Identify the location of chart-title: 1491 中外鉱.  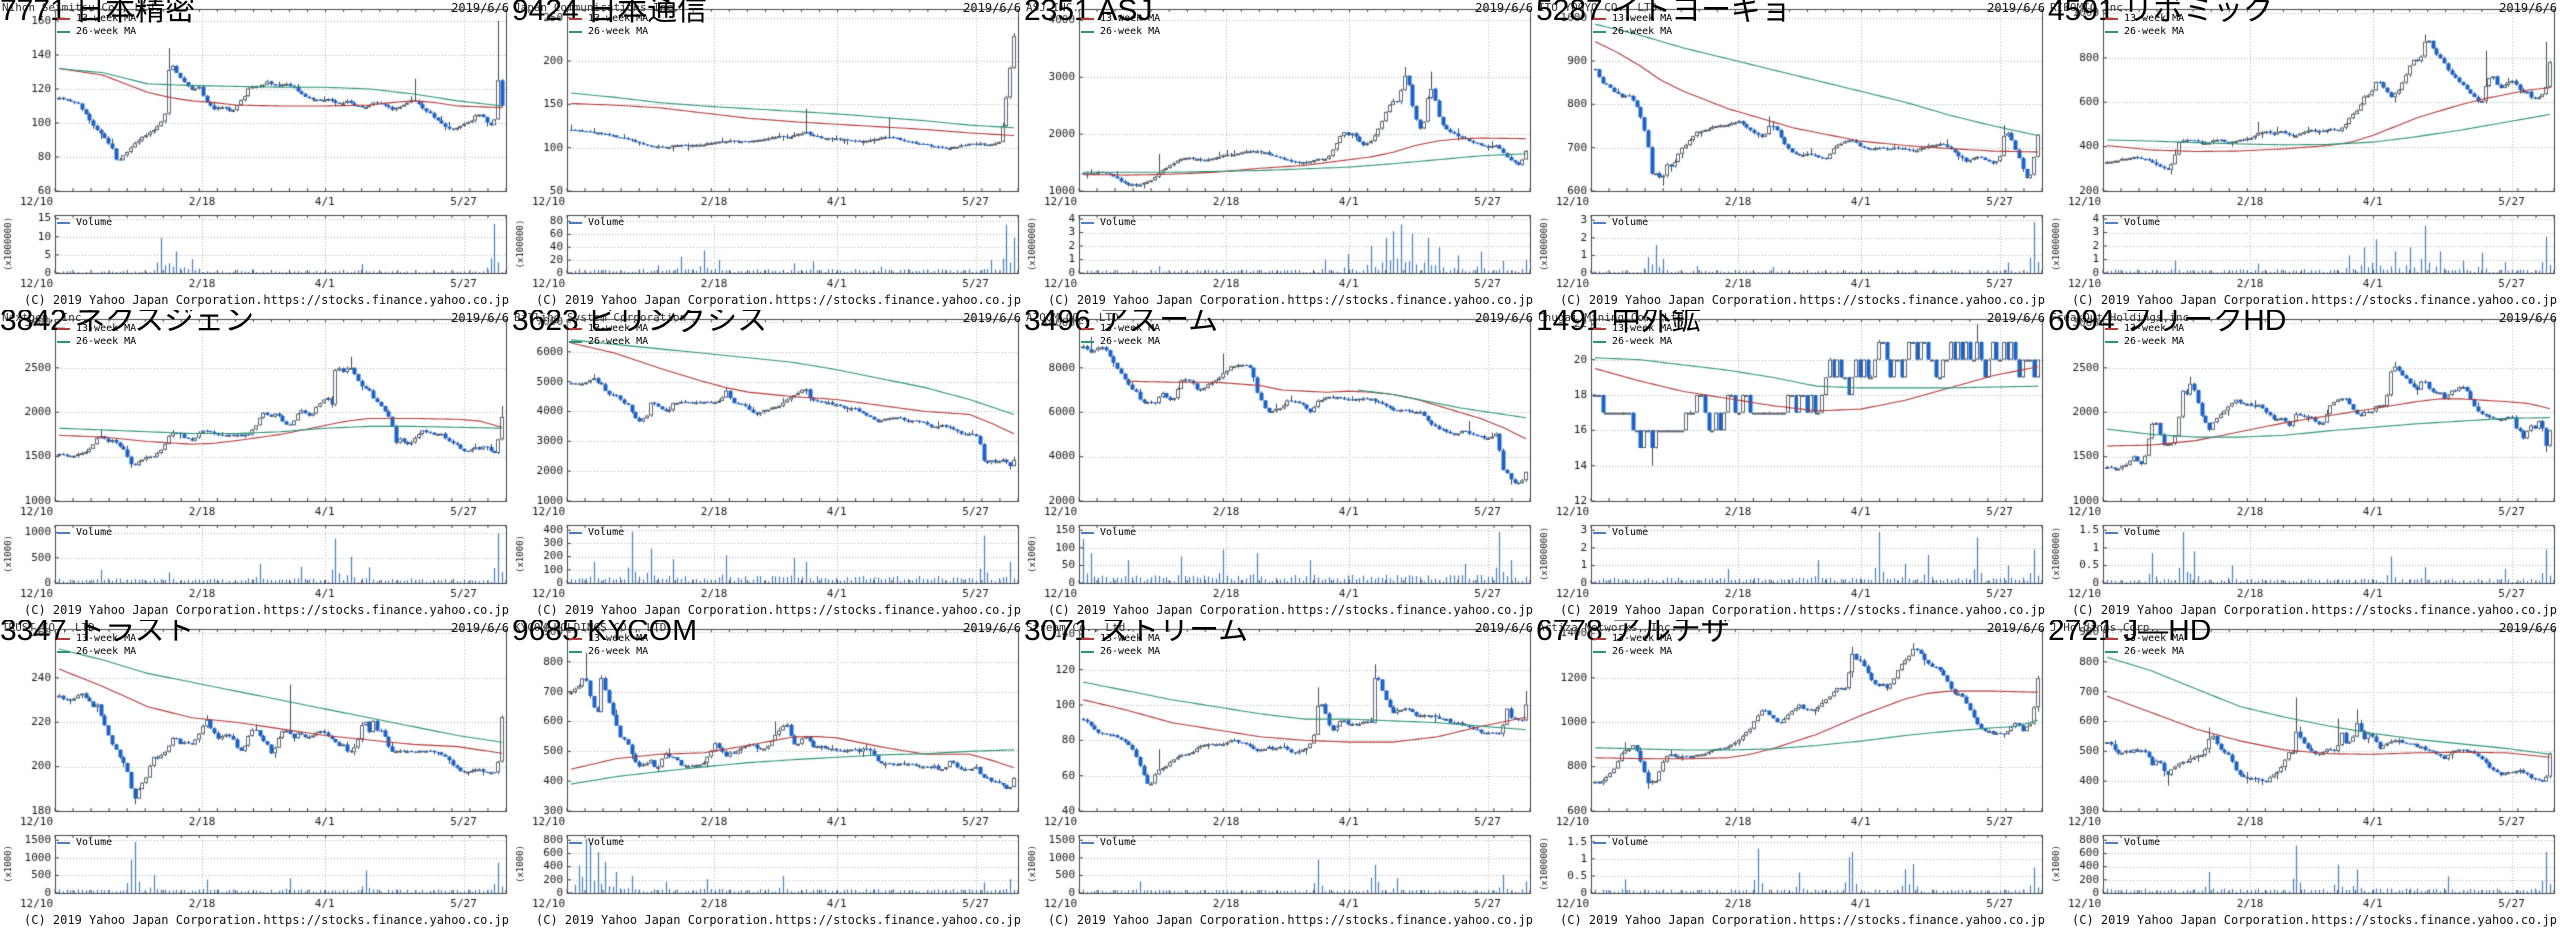
(1619, 323).